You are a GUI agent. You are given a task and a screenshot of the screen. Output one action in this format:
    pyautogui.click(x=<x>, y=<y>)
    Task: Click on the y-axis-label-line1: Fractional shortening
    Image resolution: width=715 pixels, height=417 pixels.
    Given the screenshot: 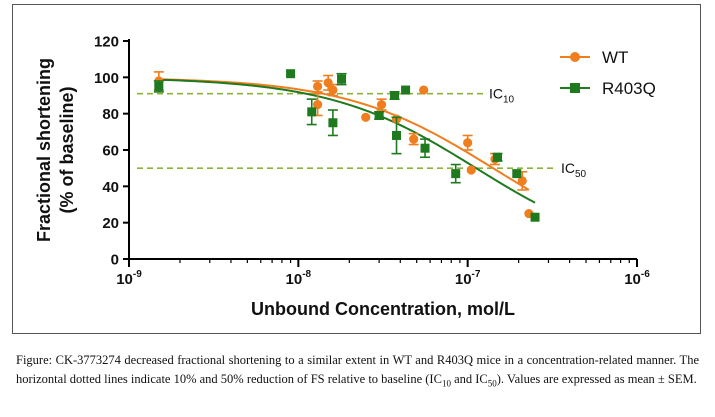 What is the action you would take?
    pyautogui.click(x=44, y=150)
    